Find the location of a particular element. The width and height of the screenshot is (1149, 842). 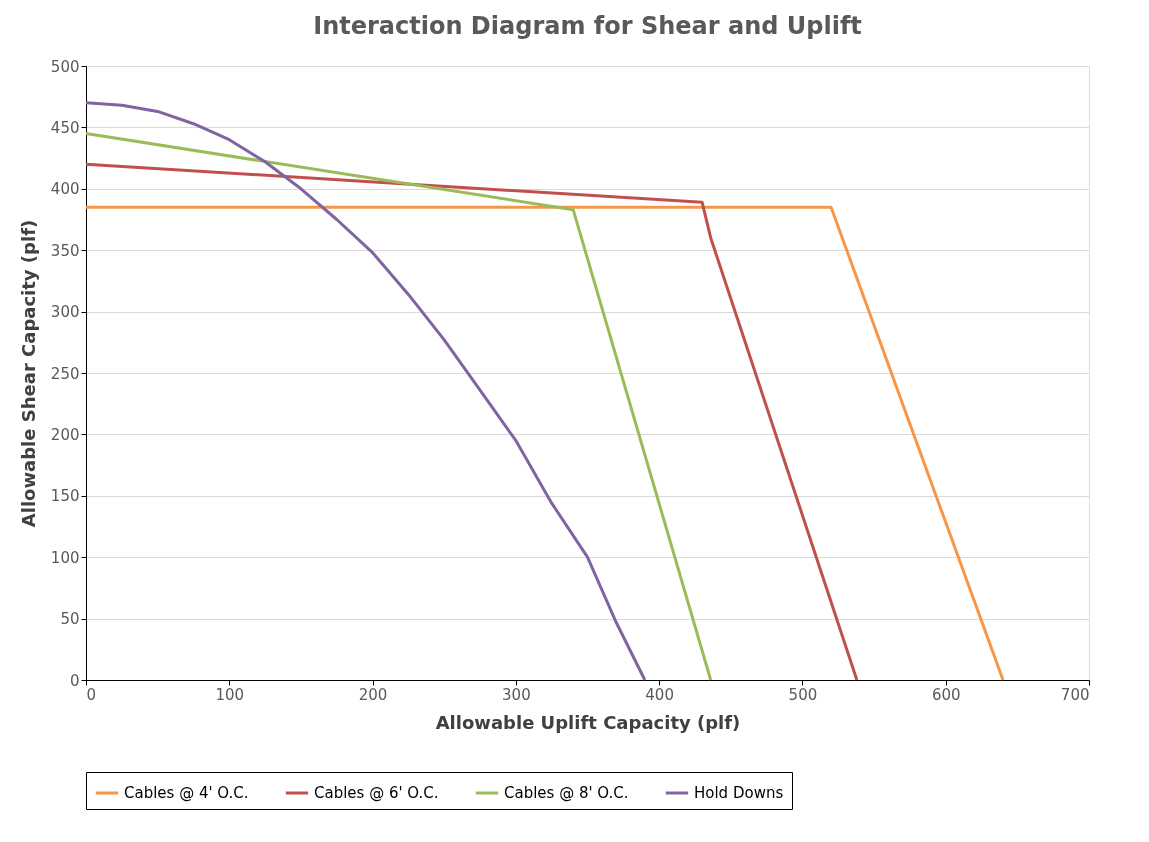

x-tick-label: 700 is located at coordinates (1075, 694).